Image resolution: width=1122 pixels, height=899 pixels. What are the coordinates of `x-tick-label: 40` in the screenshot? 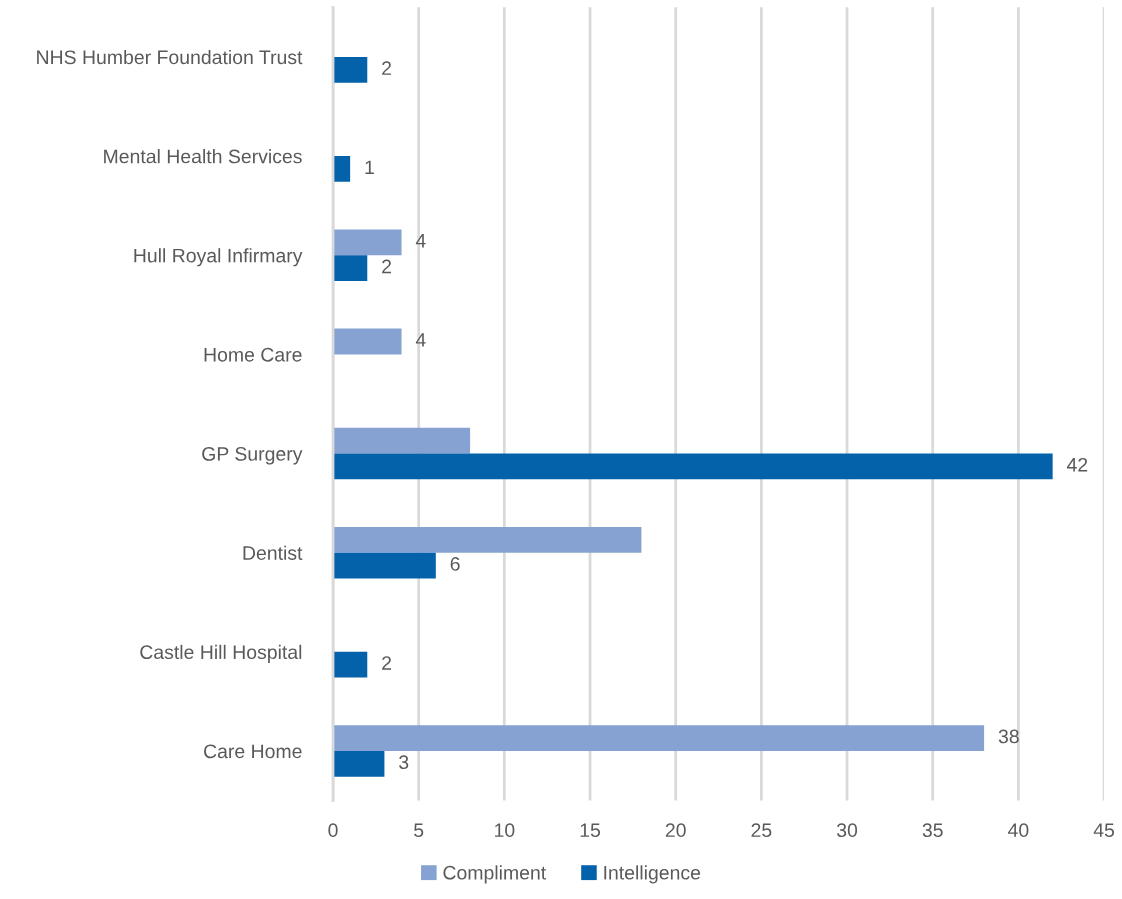 It's located at (1018, 830).